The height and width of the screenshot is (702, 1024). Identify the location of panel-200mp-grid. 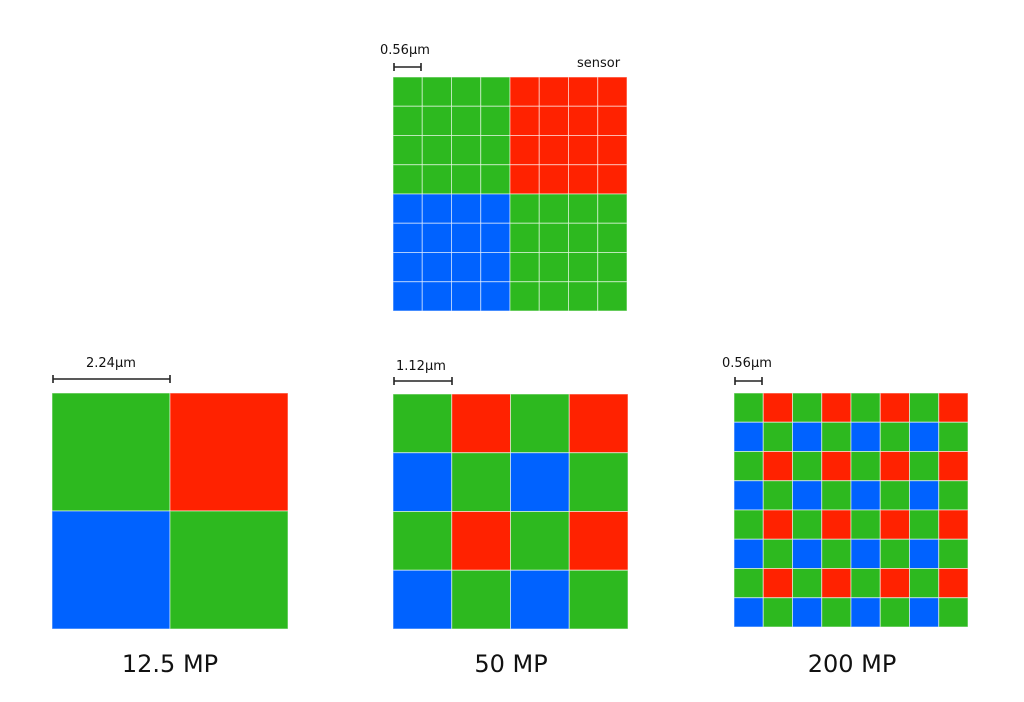
(851, 510).